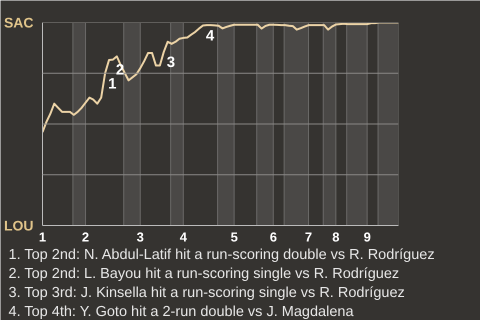  I want to click on x-tick-label: 1, so click(42, 237).